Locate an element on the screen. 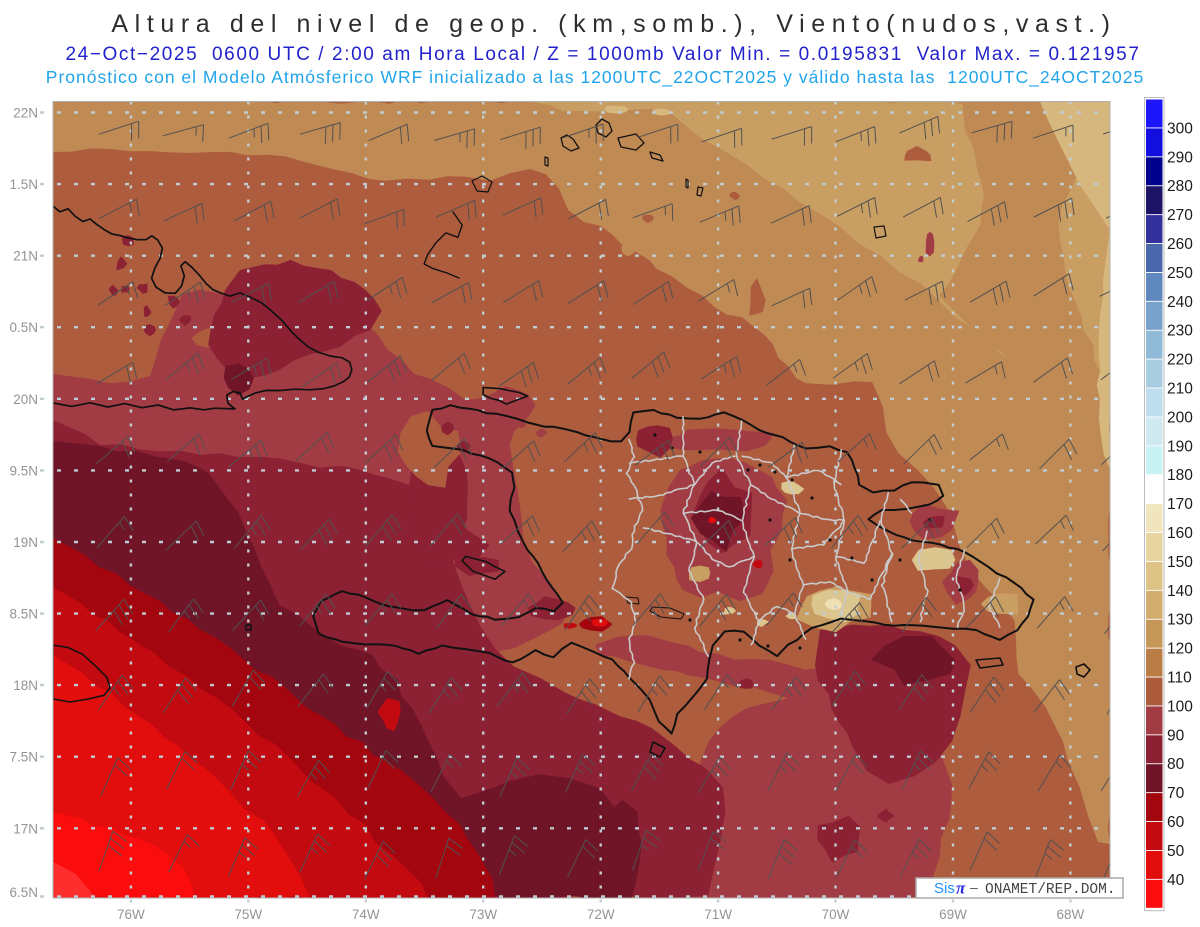 This screenshot has width=1200, height=927. svg-text: 19N is located at coordinates (25, 542).